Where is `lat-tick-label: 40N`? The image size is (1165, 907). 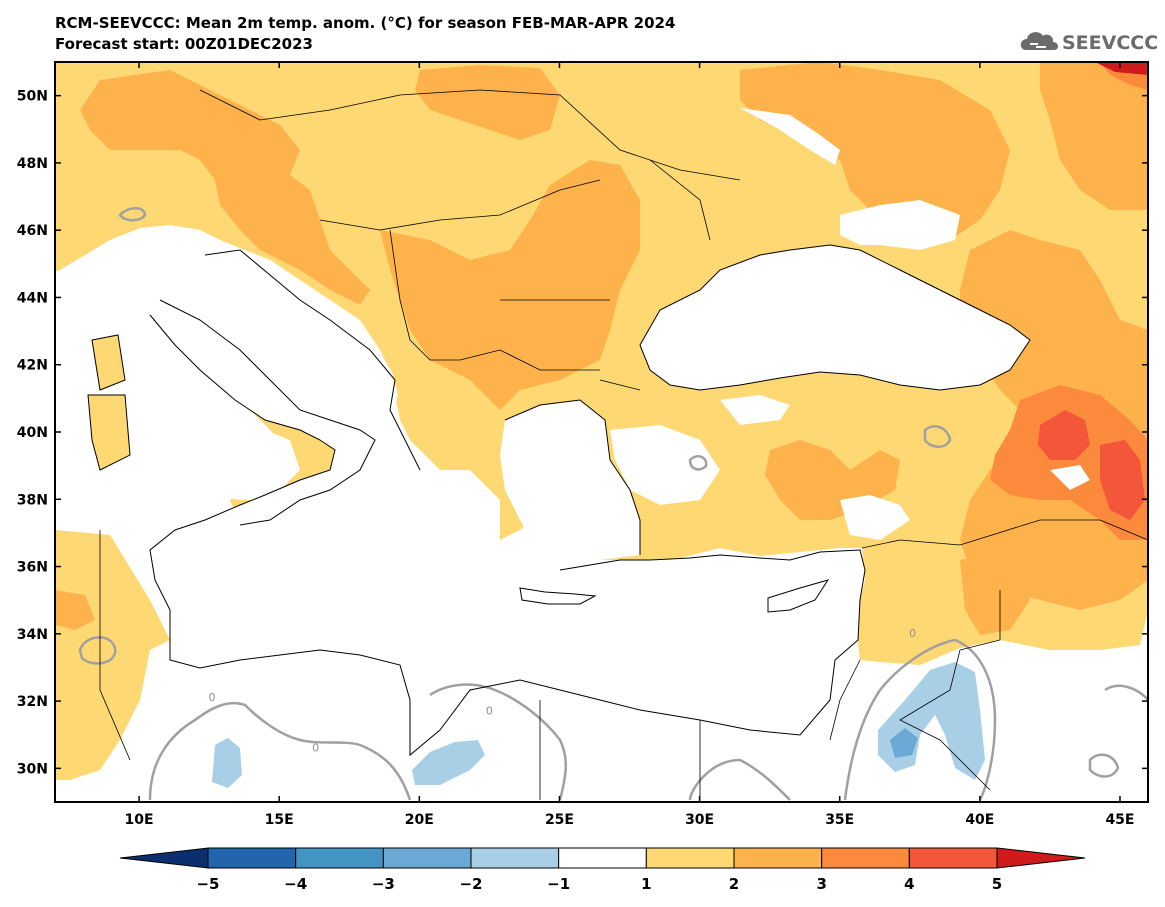
lat-tick-label: 40N is located at coordinates (32, 433).